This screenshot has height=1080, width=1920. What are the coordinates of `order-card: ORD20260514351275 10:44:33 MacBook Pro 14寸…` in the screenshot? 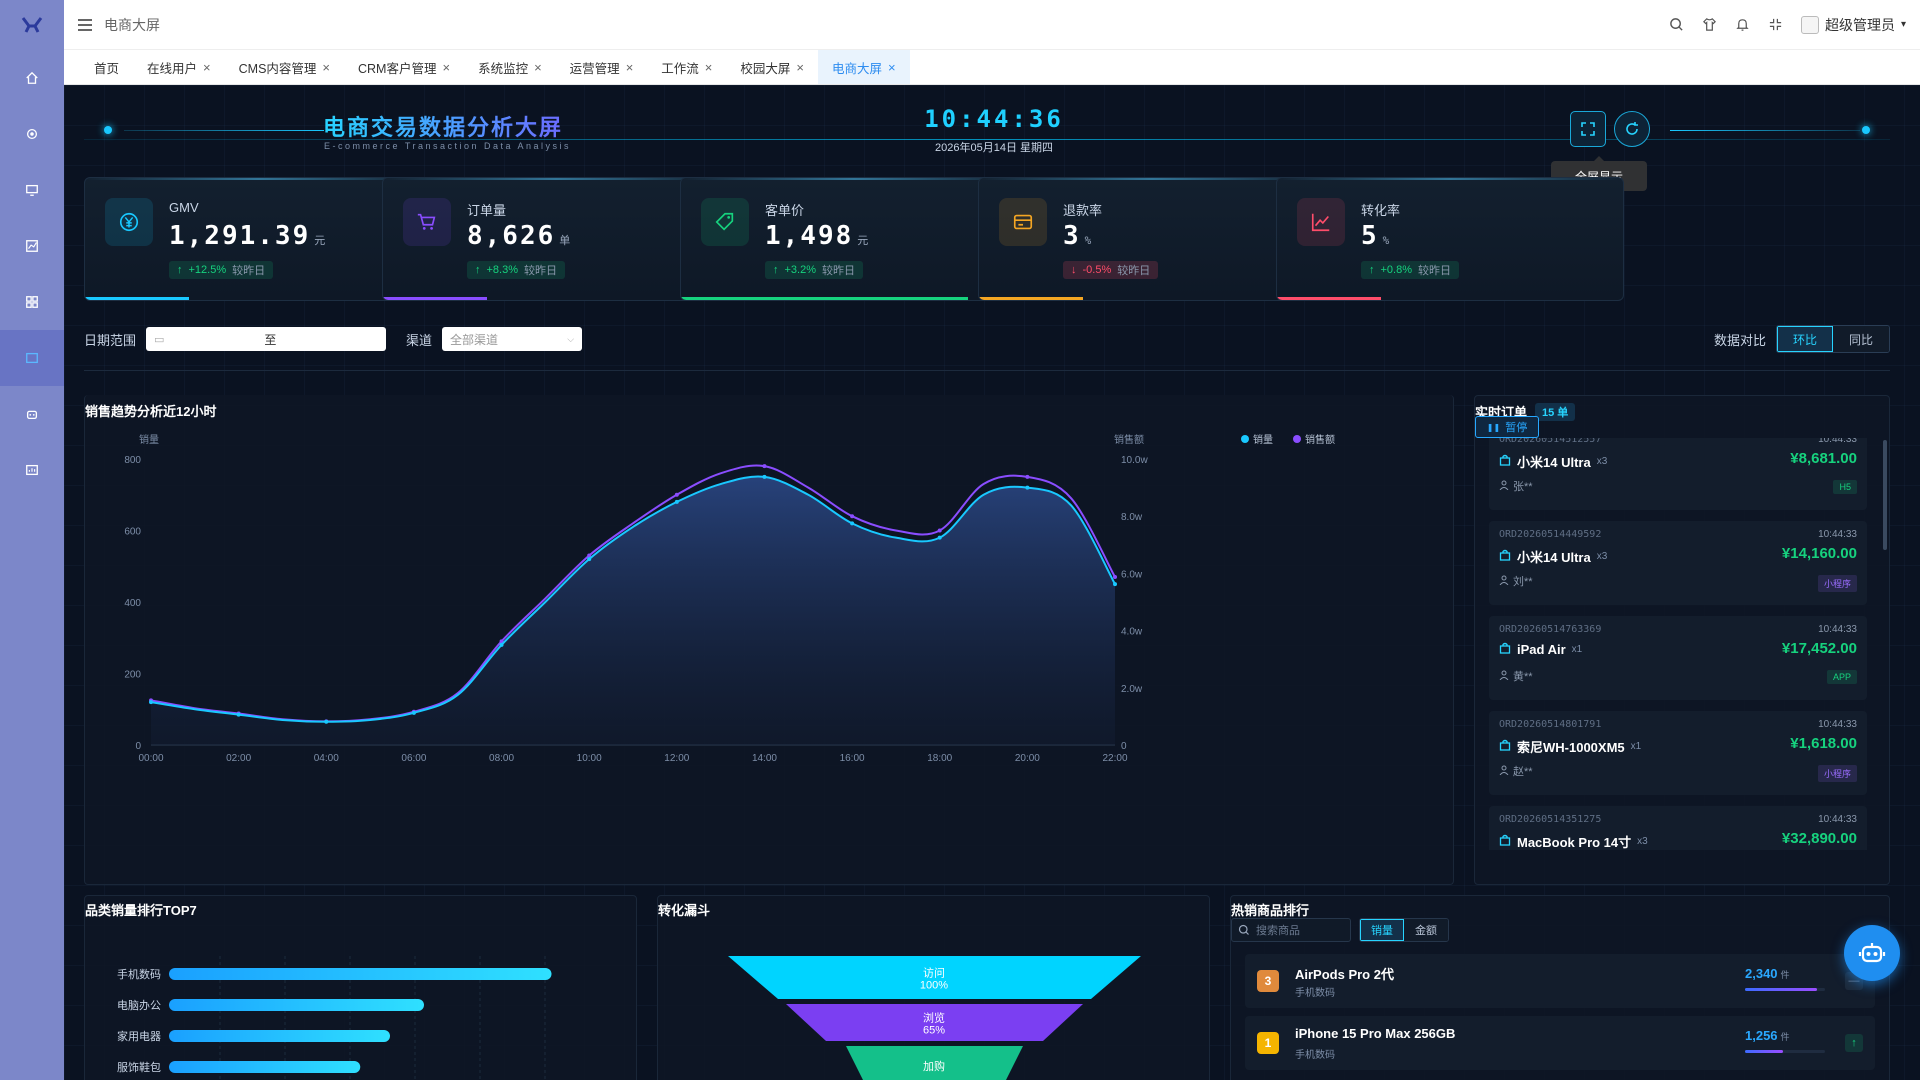 It's located at (1678, 828).